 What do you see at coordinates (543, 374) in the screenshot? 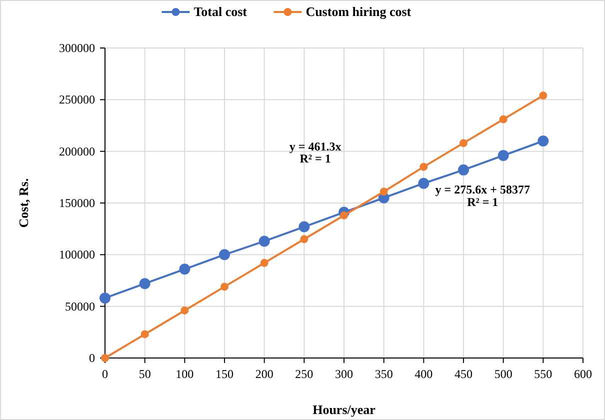
I see `x-tick-label: 550` at bounding box center [543, 374].